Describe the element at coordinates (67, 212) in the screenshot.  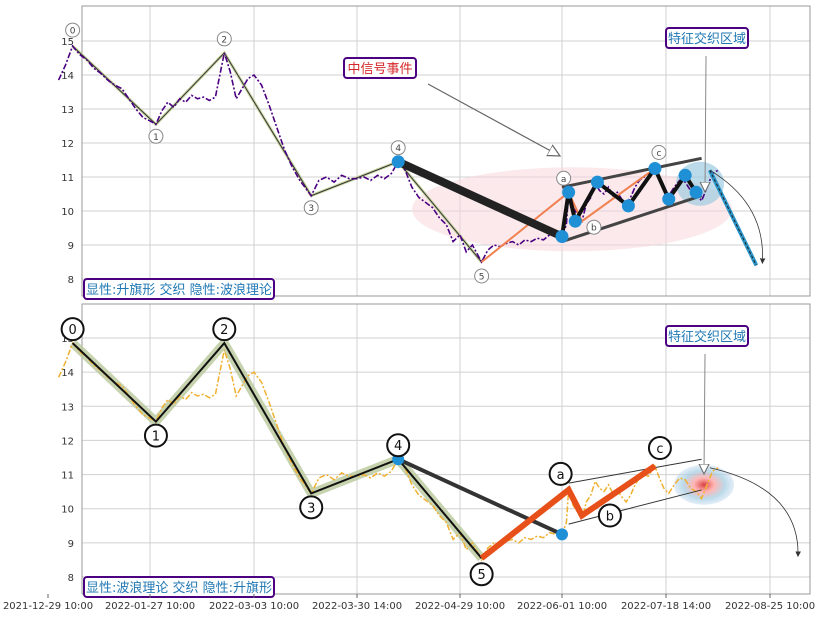
I see `top-y-tick-label: 10` at that location.